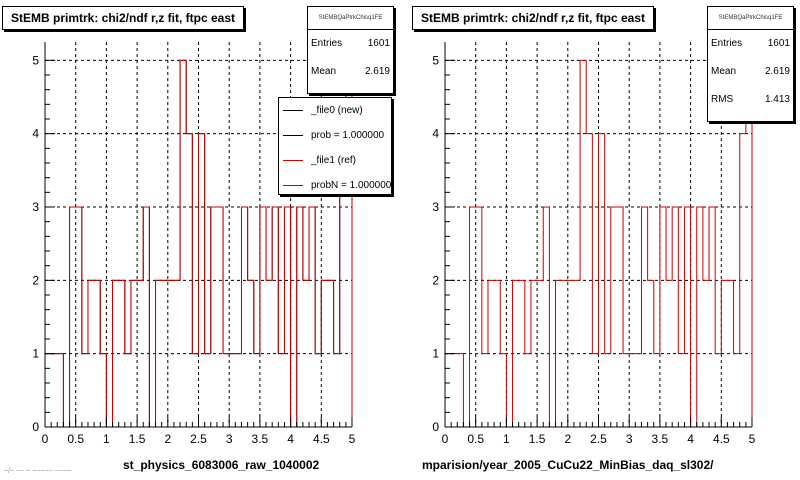  What do you see at coordinates (35, 207) in the screenshot?
I see `y-tick-label: 3` at bounding box center [35, 207].